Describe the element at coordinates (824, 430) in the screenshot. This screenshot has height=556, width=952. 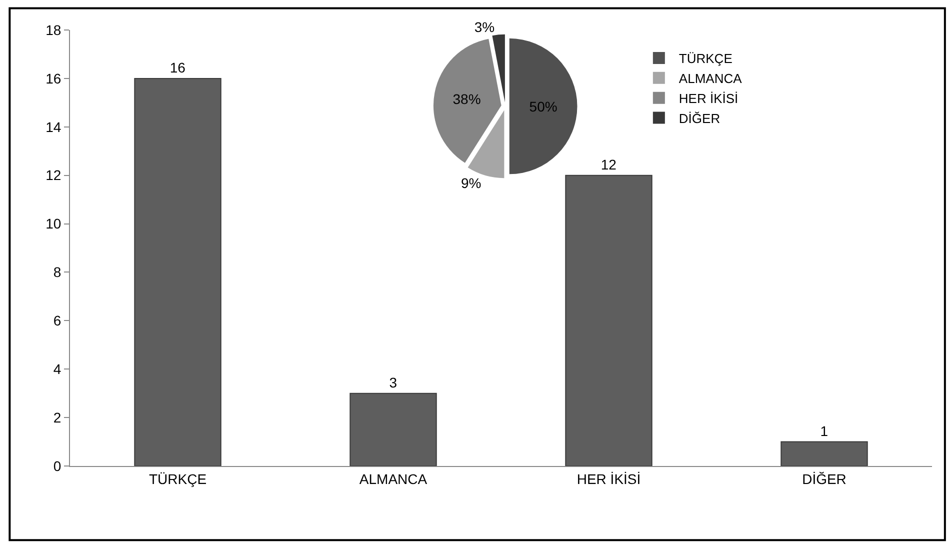
I see `data-label: 1` at that location.